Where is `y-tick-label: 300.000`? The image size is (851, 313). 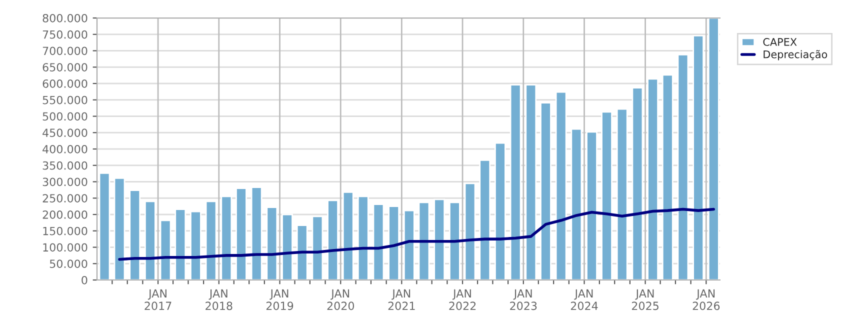 y-tick-label: 300.000 is located at coordinates (65, 182).